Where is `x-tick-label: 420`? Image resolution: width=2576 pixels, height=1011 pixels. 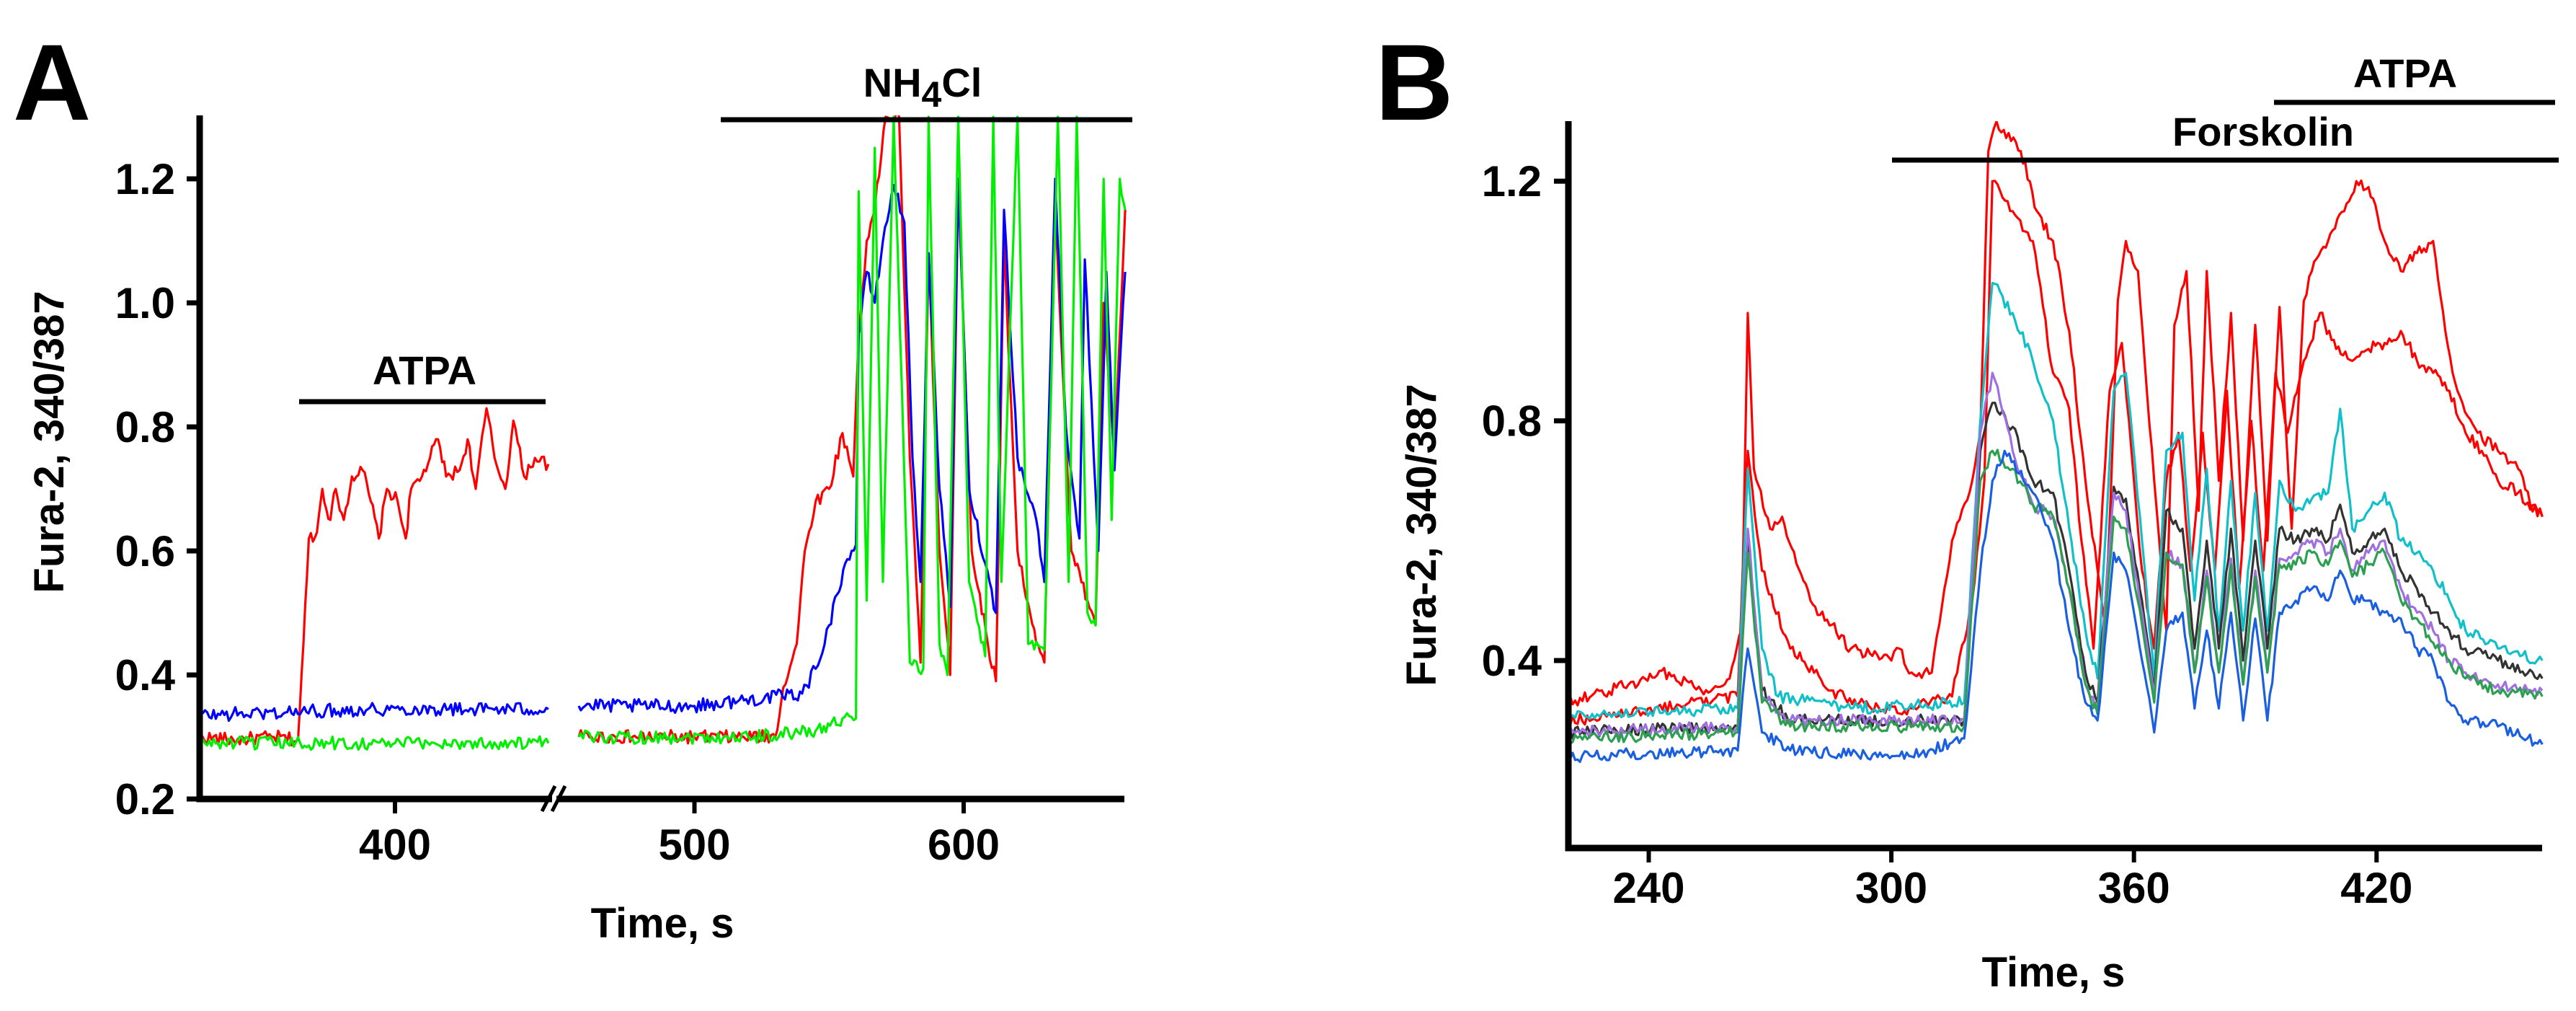
x-tick-label: 420 is located at coordinates (2376, 888).